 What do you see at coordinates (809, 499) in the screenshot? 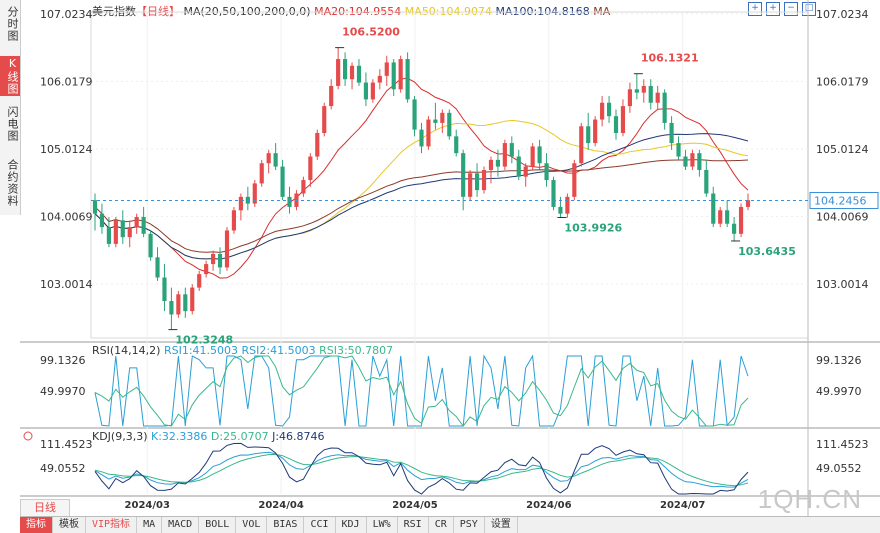
I see `watermark: 1QH.CN` at bounding box center [809, 499].